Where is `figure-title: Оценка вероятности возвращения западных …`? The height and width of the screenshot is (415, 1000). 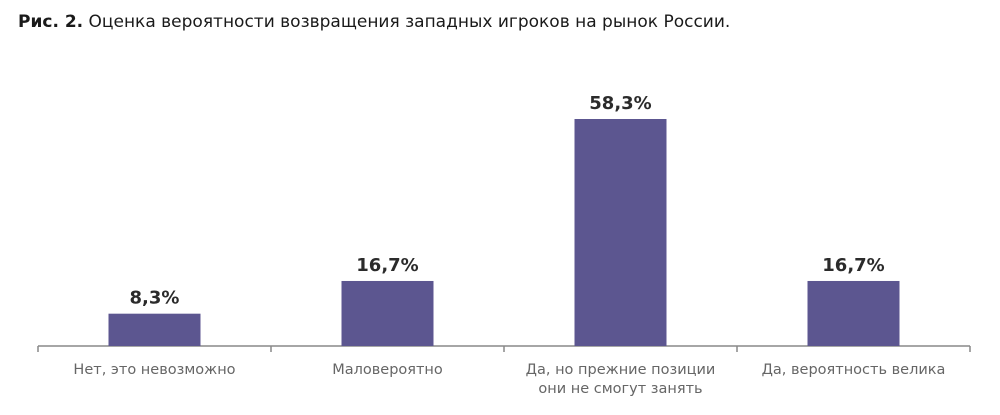 figure-title: Оценка вероятности возвращения западных … is located at coordinates (409, 22).